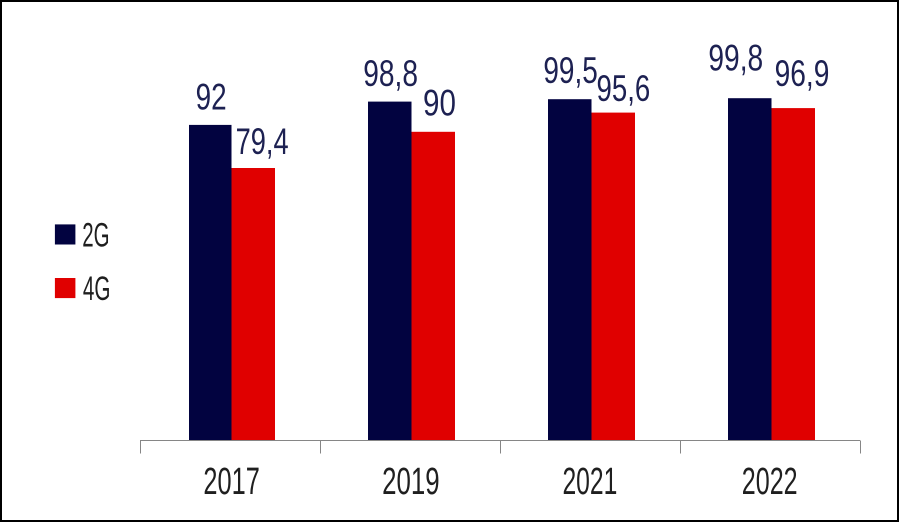 Image resolution: width=899 pixels, height=522 pixels. Describe the element at coordinates (770, 482) in the screenshot. I see `svg-text: 2022` at that location.